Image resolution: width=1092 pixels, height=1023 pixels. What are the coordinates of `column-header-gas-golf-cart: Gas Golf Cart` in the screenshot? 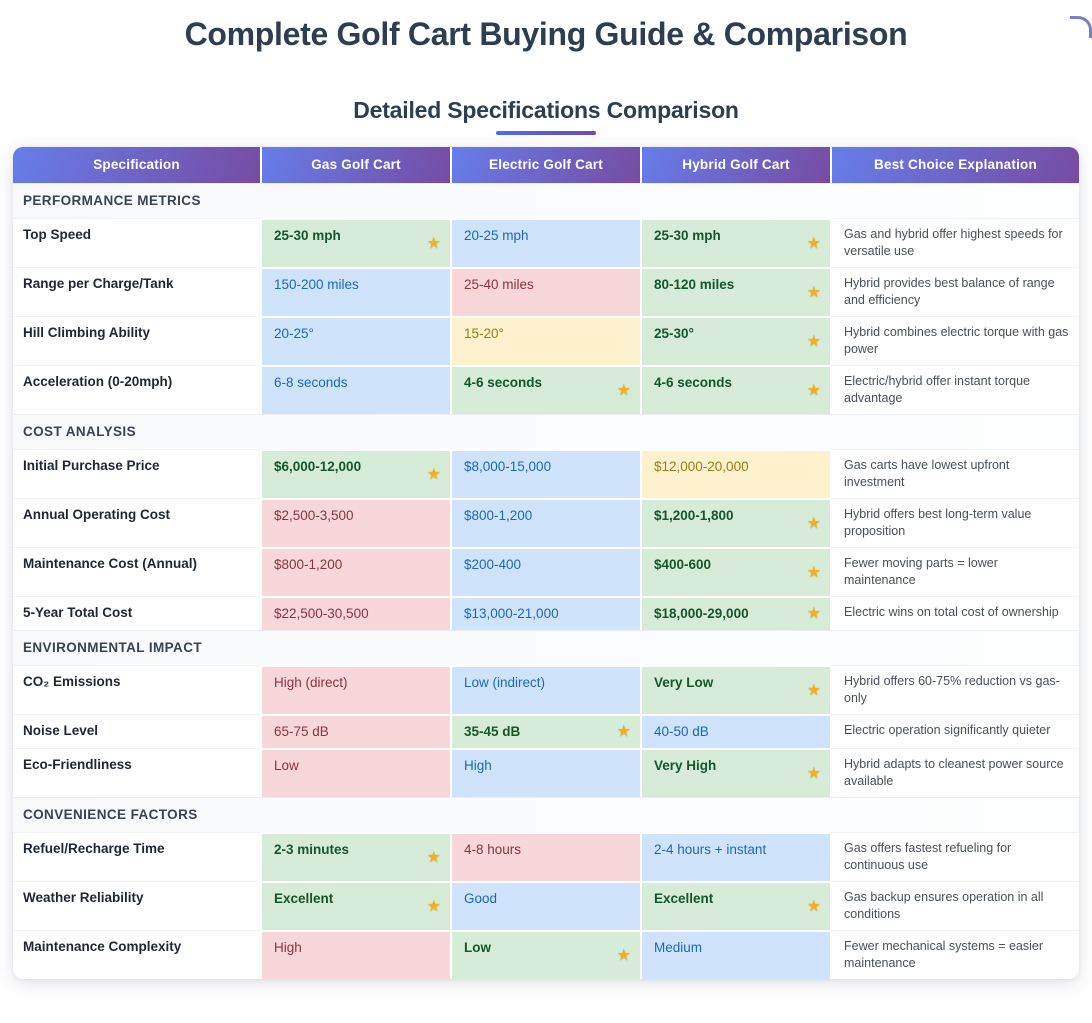 It's located at (355, 165).